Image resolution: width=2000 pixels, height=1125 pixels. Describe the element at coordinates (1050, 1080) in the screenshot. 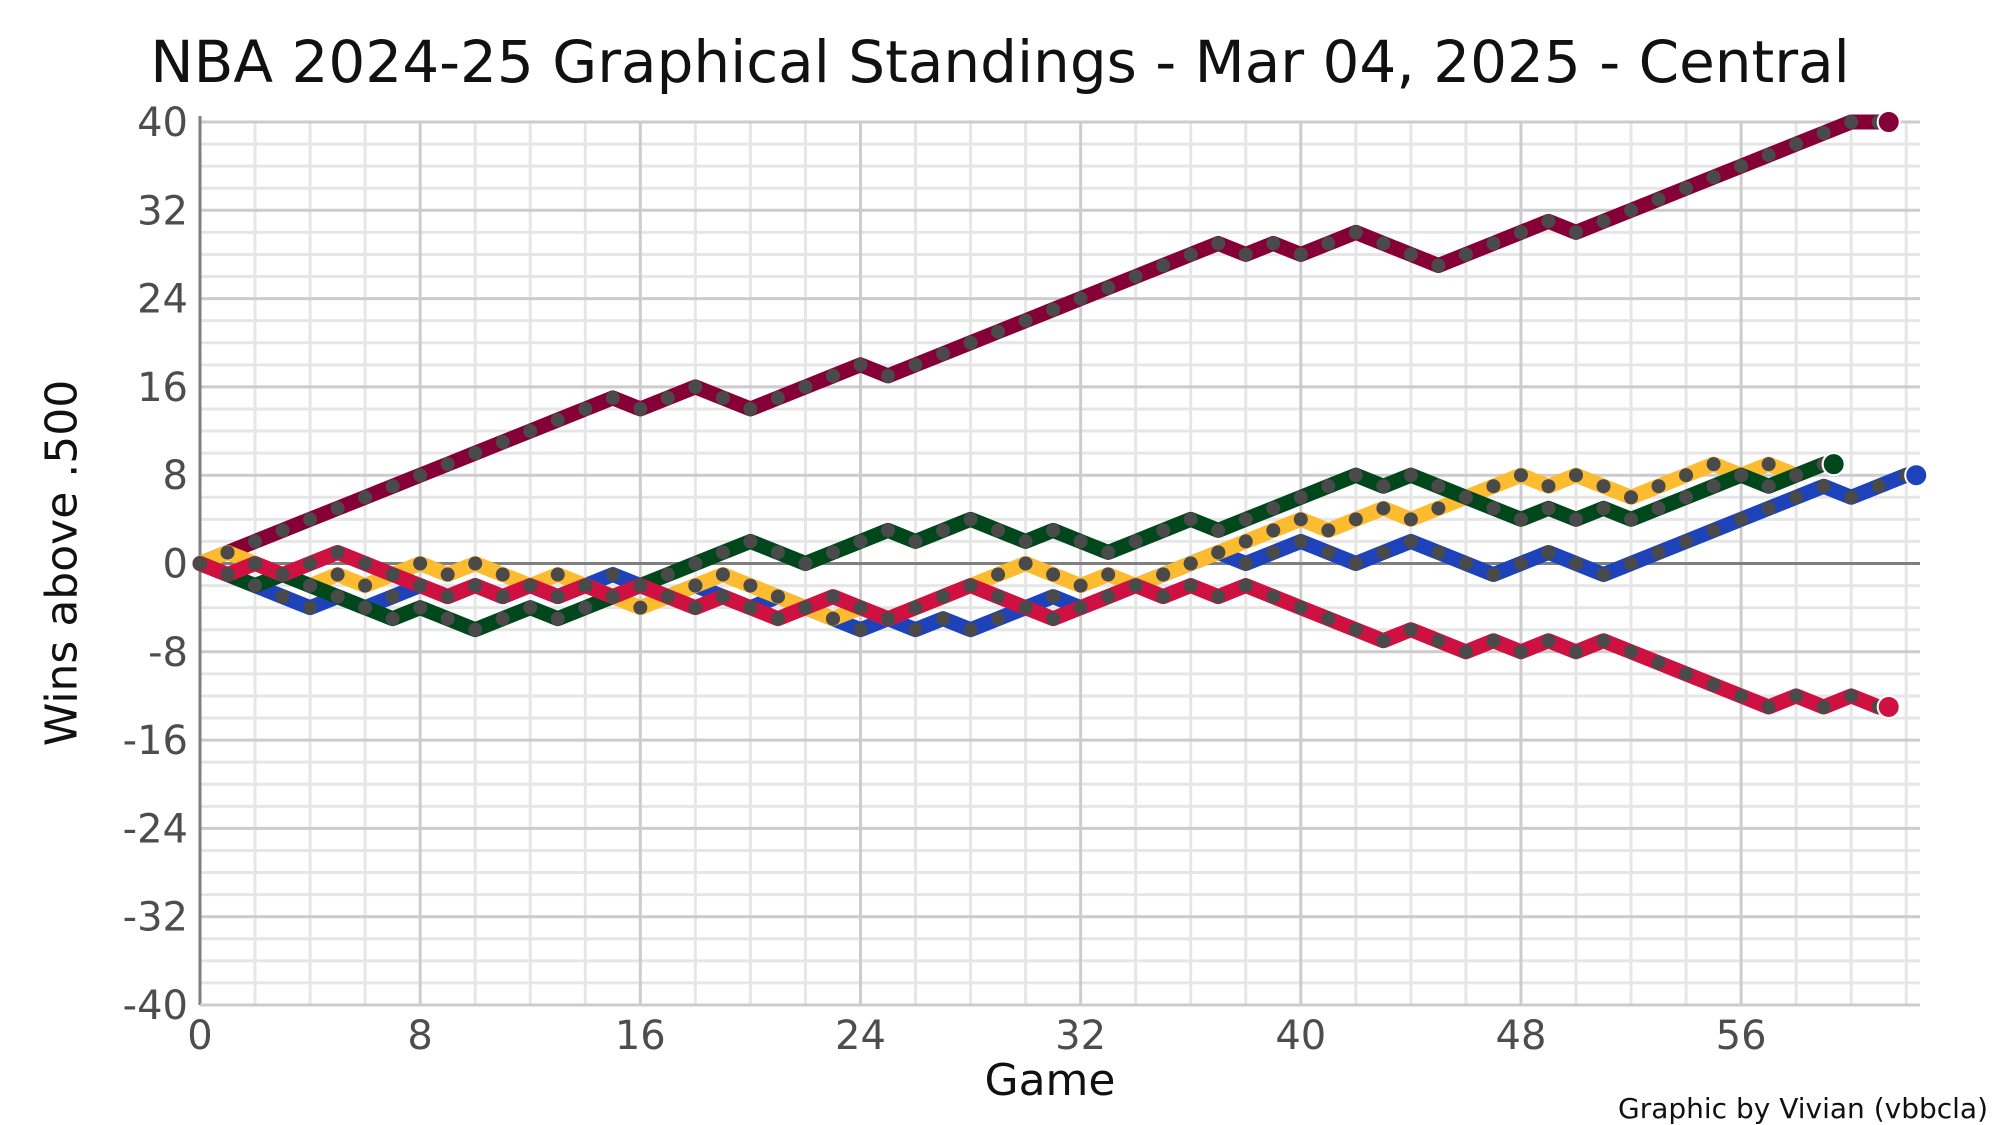

I see `x-axis-label: Game` at that location.